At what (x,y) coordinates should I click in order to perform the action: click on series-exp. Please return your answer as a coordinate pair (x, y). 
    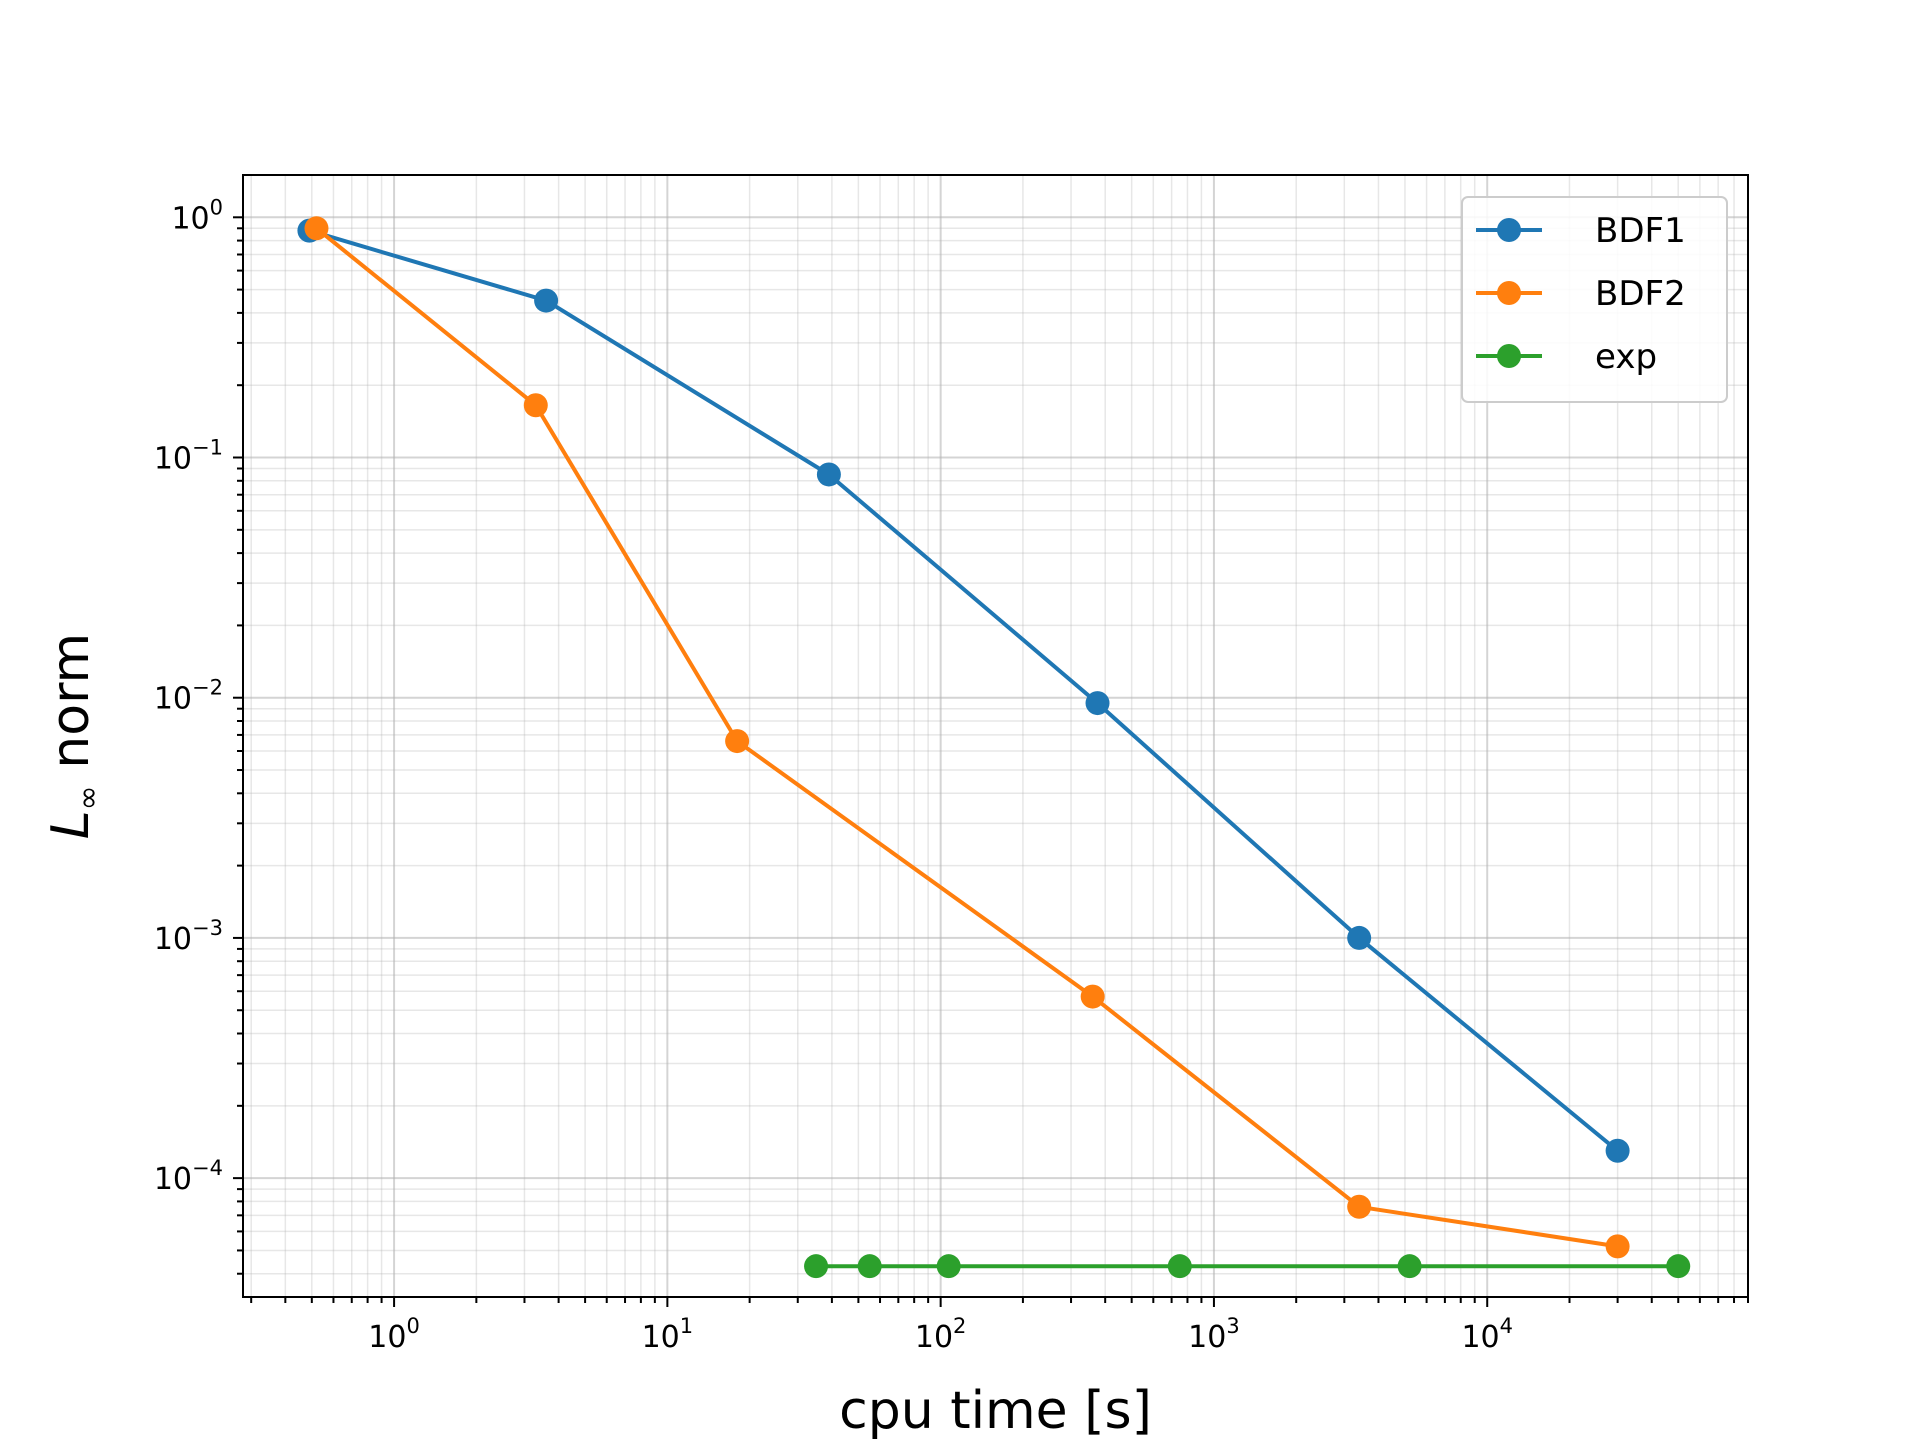
    Looking at the image, I should click on (1247, 1266).